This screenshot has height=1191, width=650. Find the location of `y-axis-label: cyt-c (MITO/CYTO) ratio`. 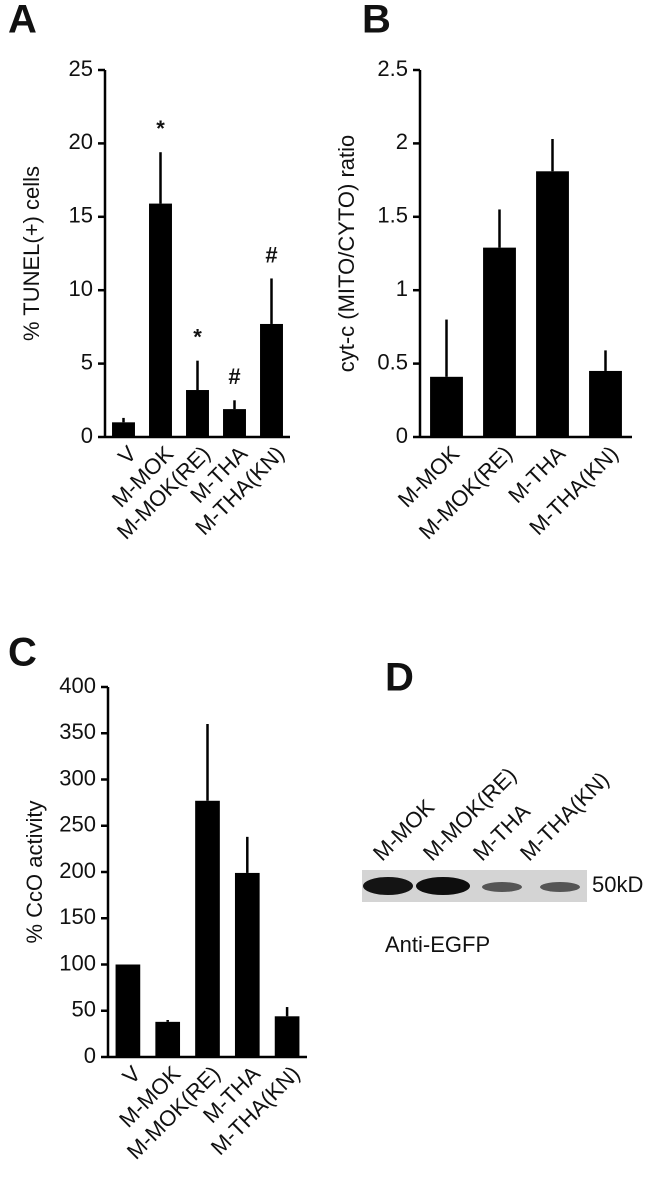

y-axis-label: cyt-c (MITO/CYTO) ratio is located at coordinates (346, 254).